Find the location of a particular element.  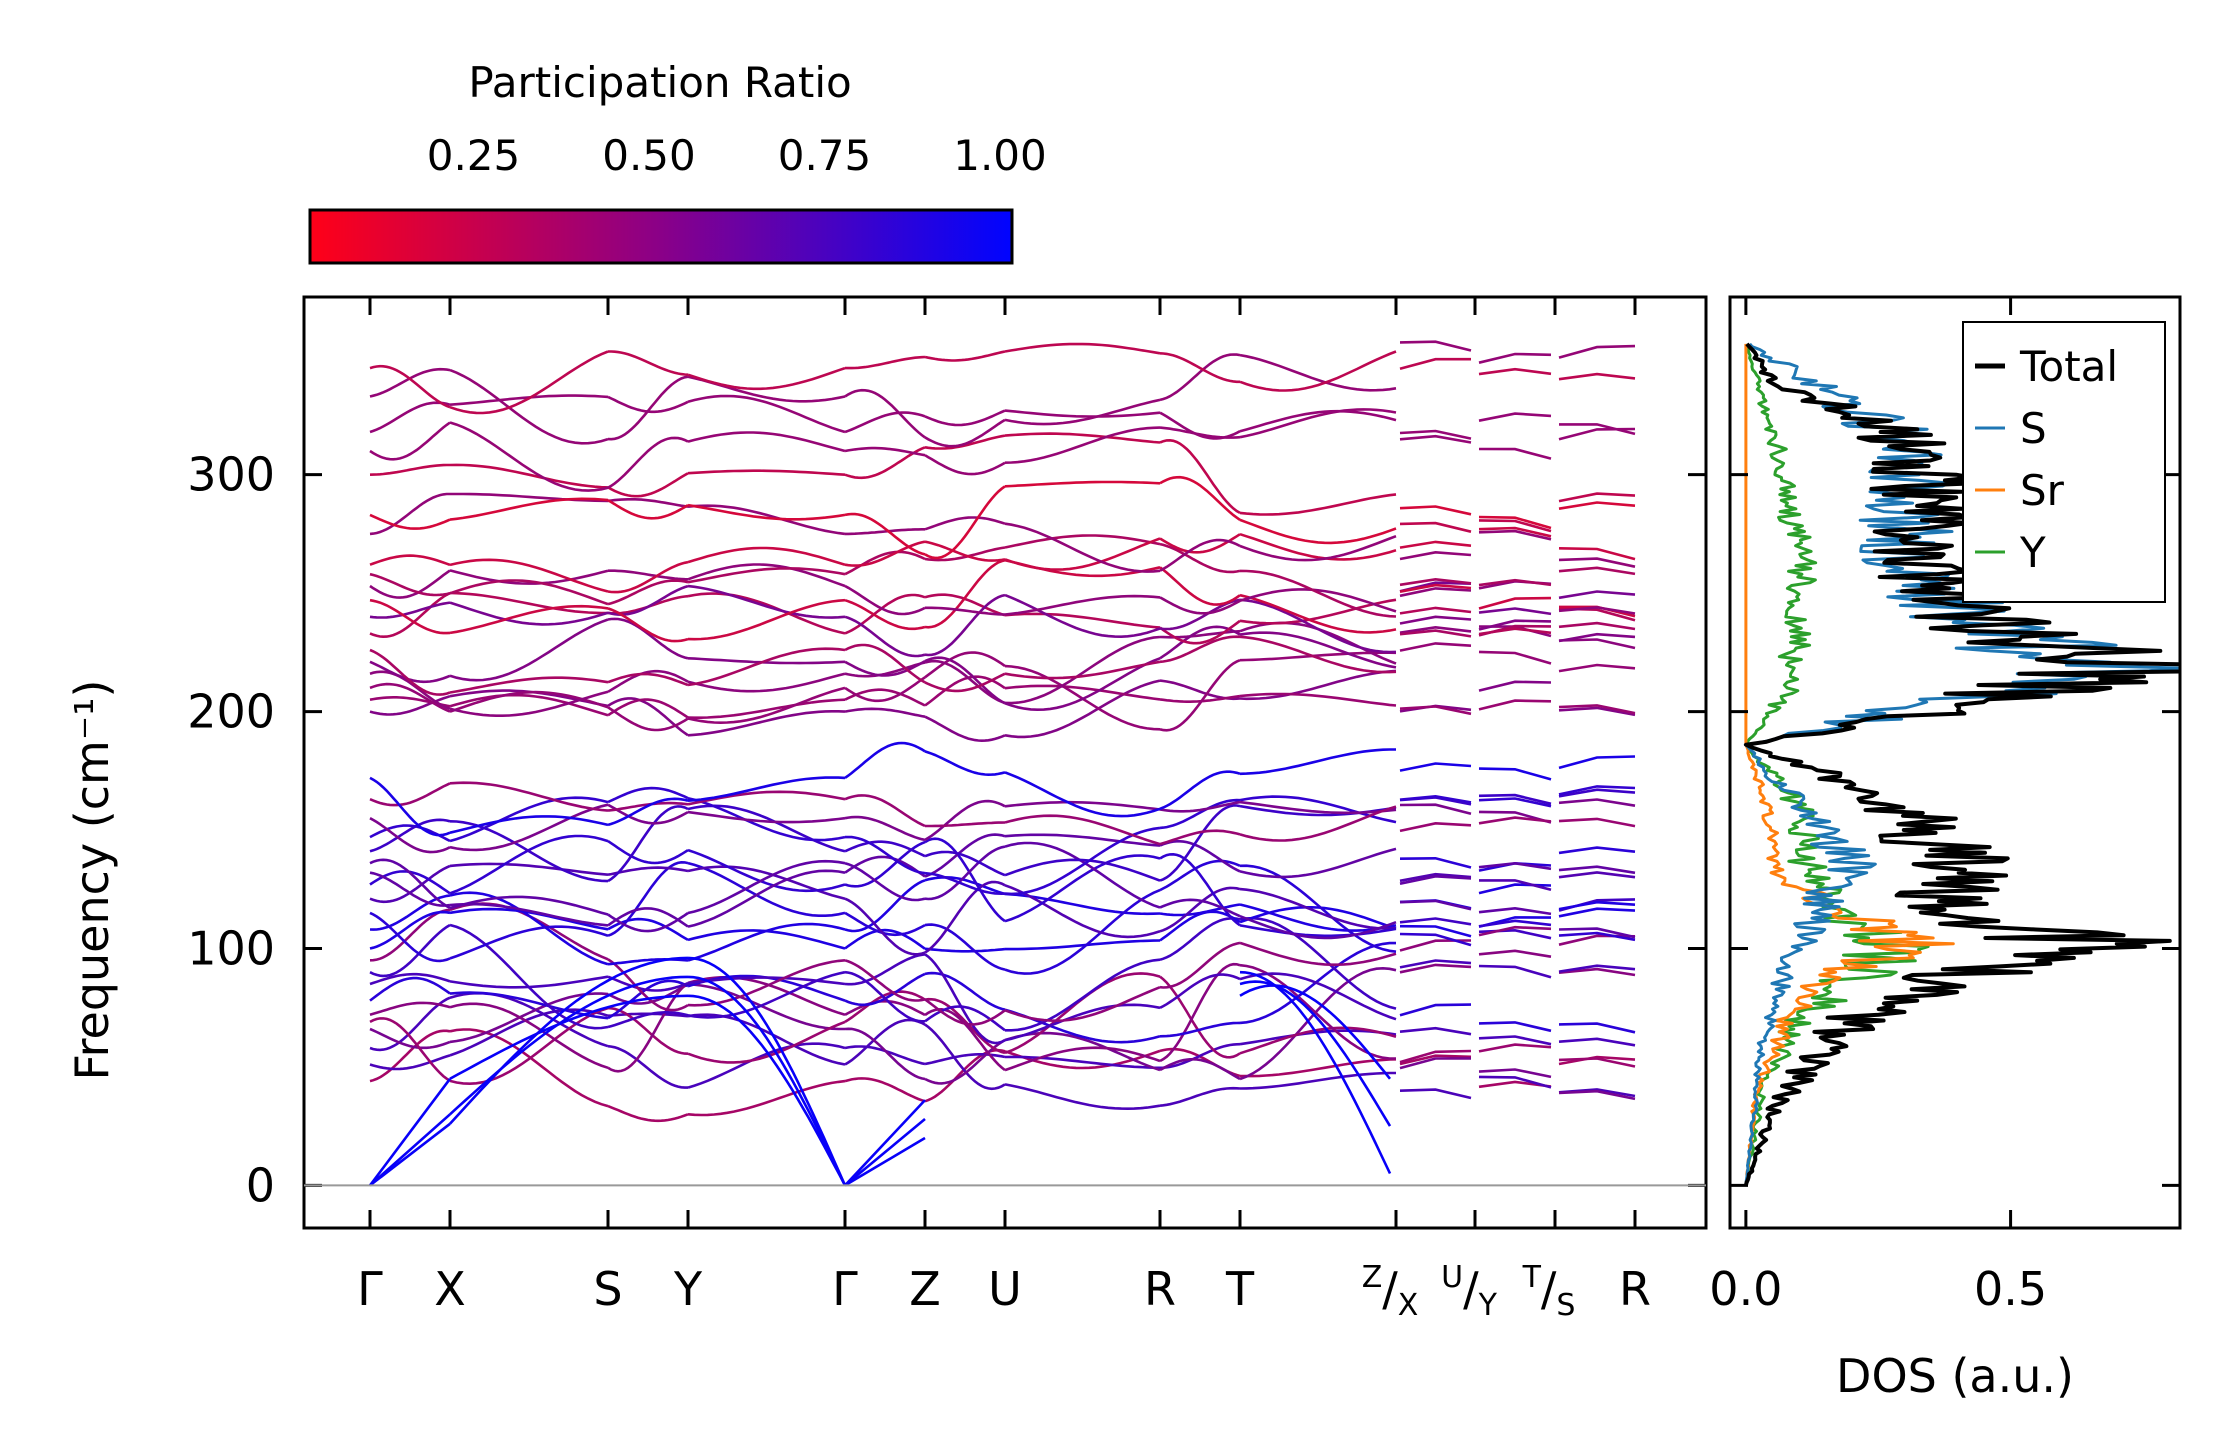

dos-curve-sr is located at coordinates (1849, 764).